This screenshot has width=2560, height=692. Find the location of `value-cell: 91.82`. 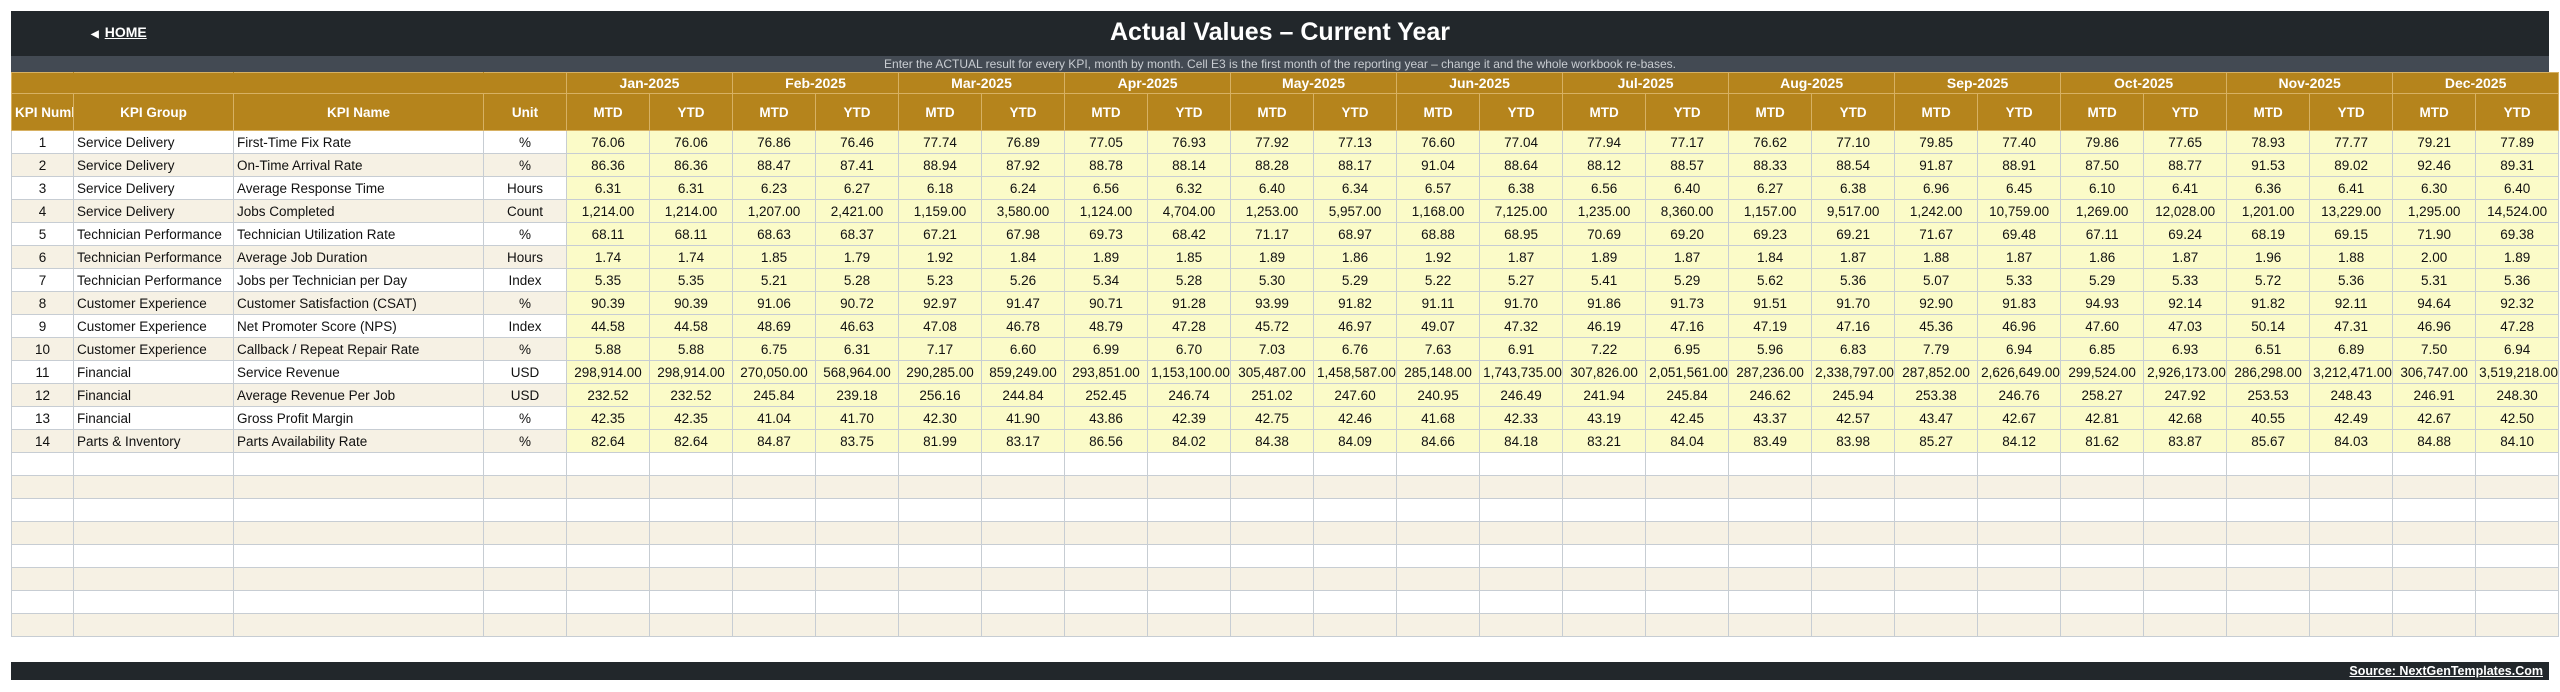

value-cell: 91.82 is located at coordinates (2268, 303).